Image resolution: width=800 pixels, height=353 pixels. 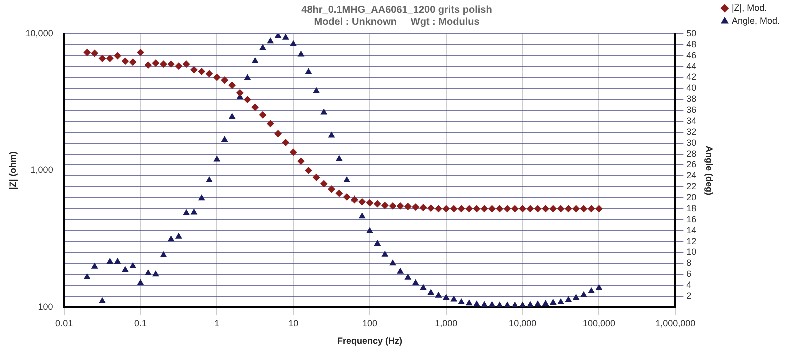 I want to click on y2-tick-label: 36, so click(x=691, y=110).